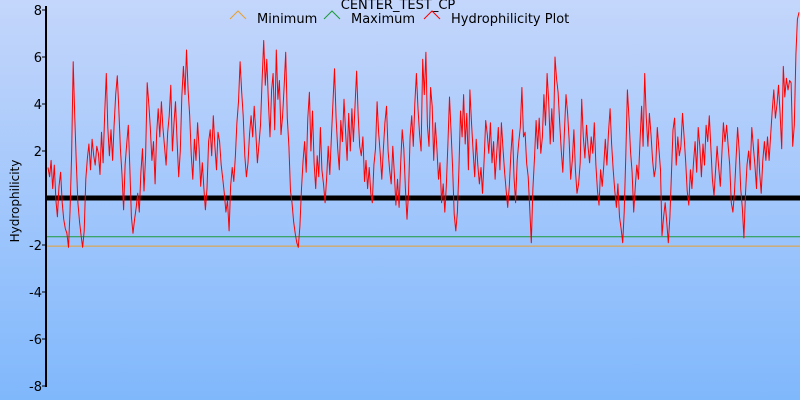  I want to click on legend-item: Minimum, so click(273, 18).